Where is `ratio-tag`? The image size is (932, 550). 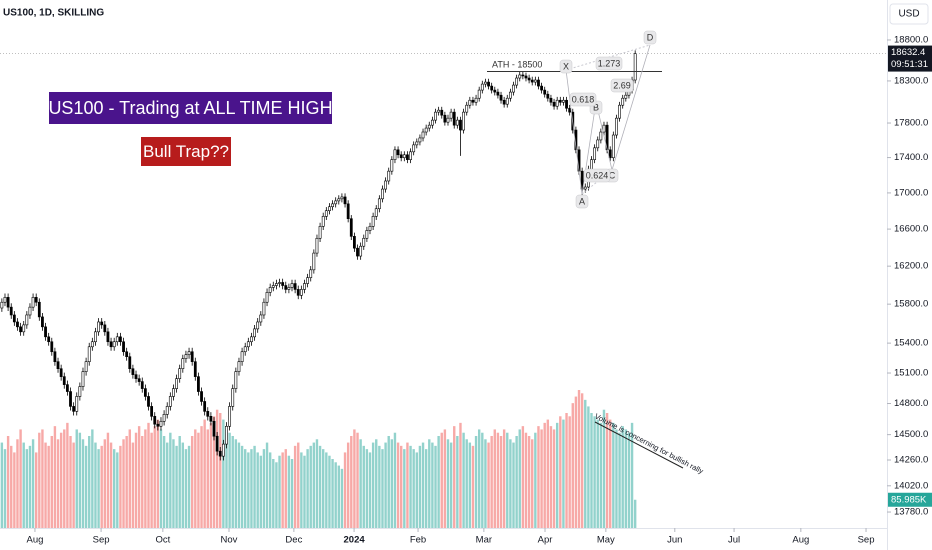 ratio-tag is located at coordinates (622, 85).